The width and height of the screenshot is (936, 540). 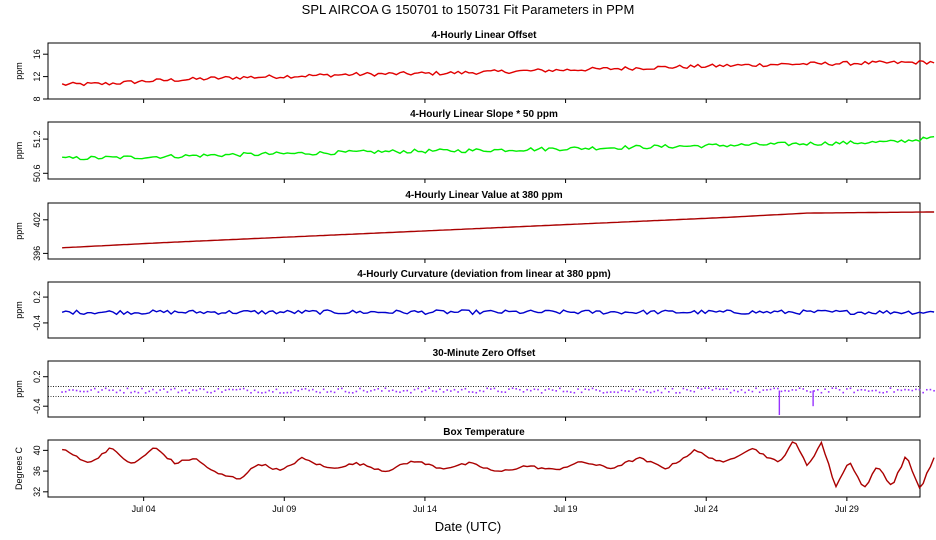 What do you see at coordinates (37, 98) in the screenshot?
I see `y-tick-label: 8` at bounding box center [37, 98].